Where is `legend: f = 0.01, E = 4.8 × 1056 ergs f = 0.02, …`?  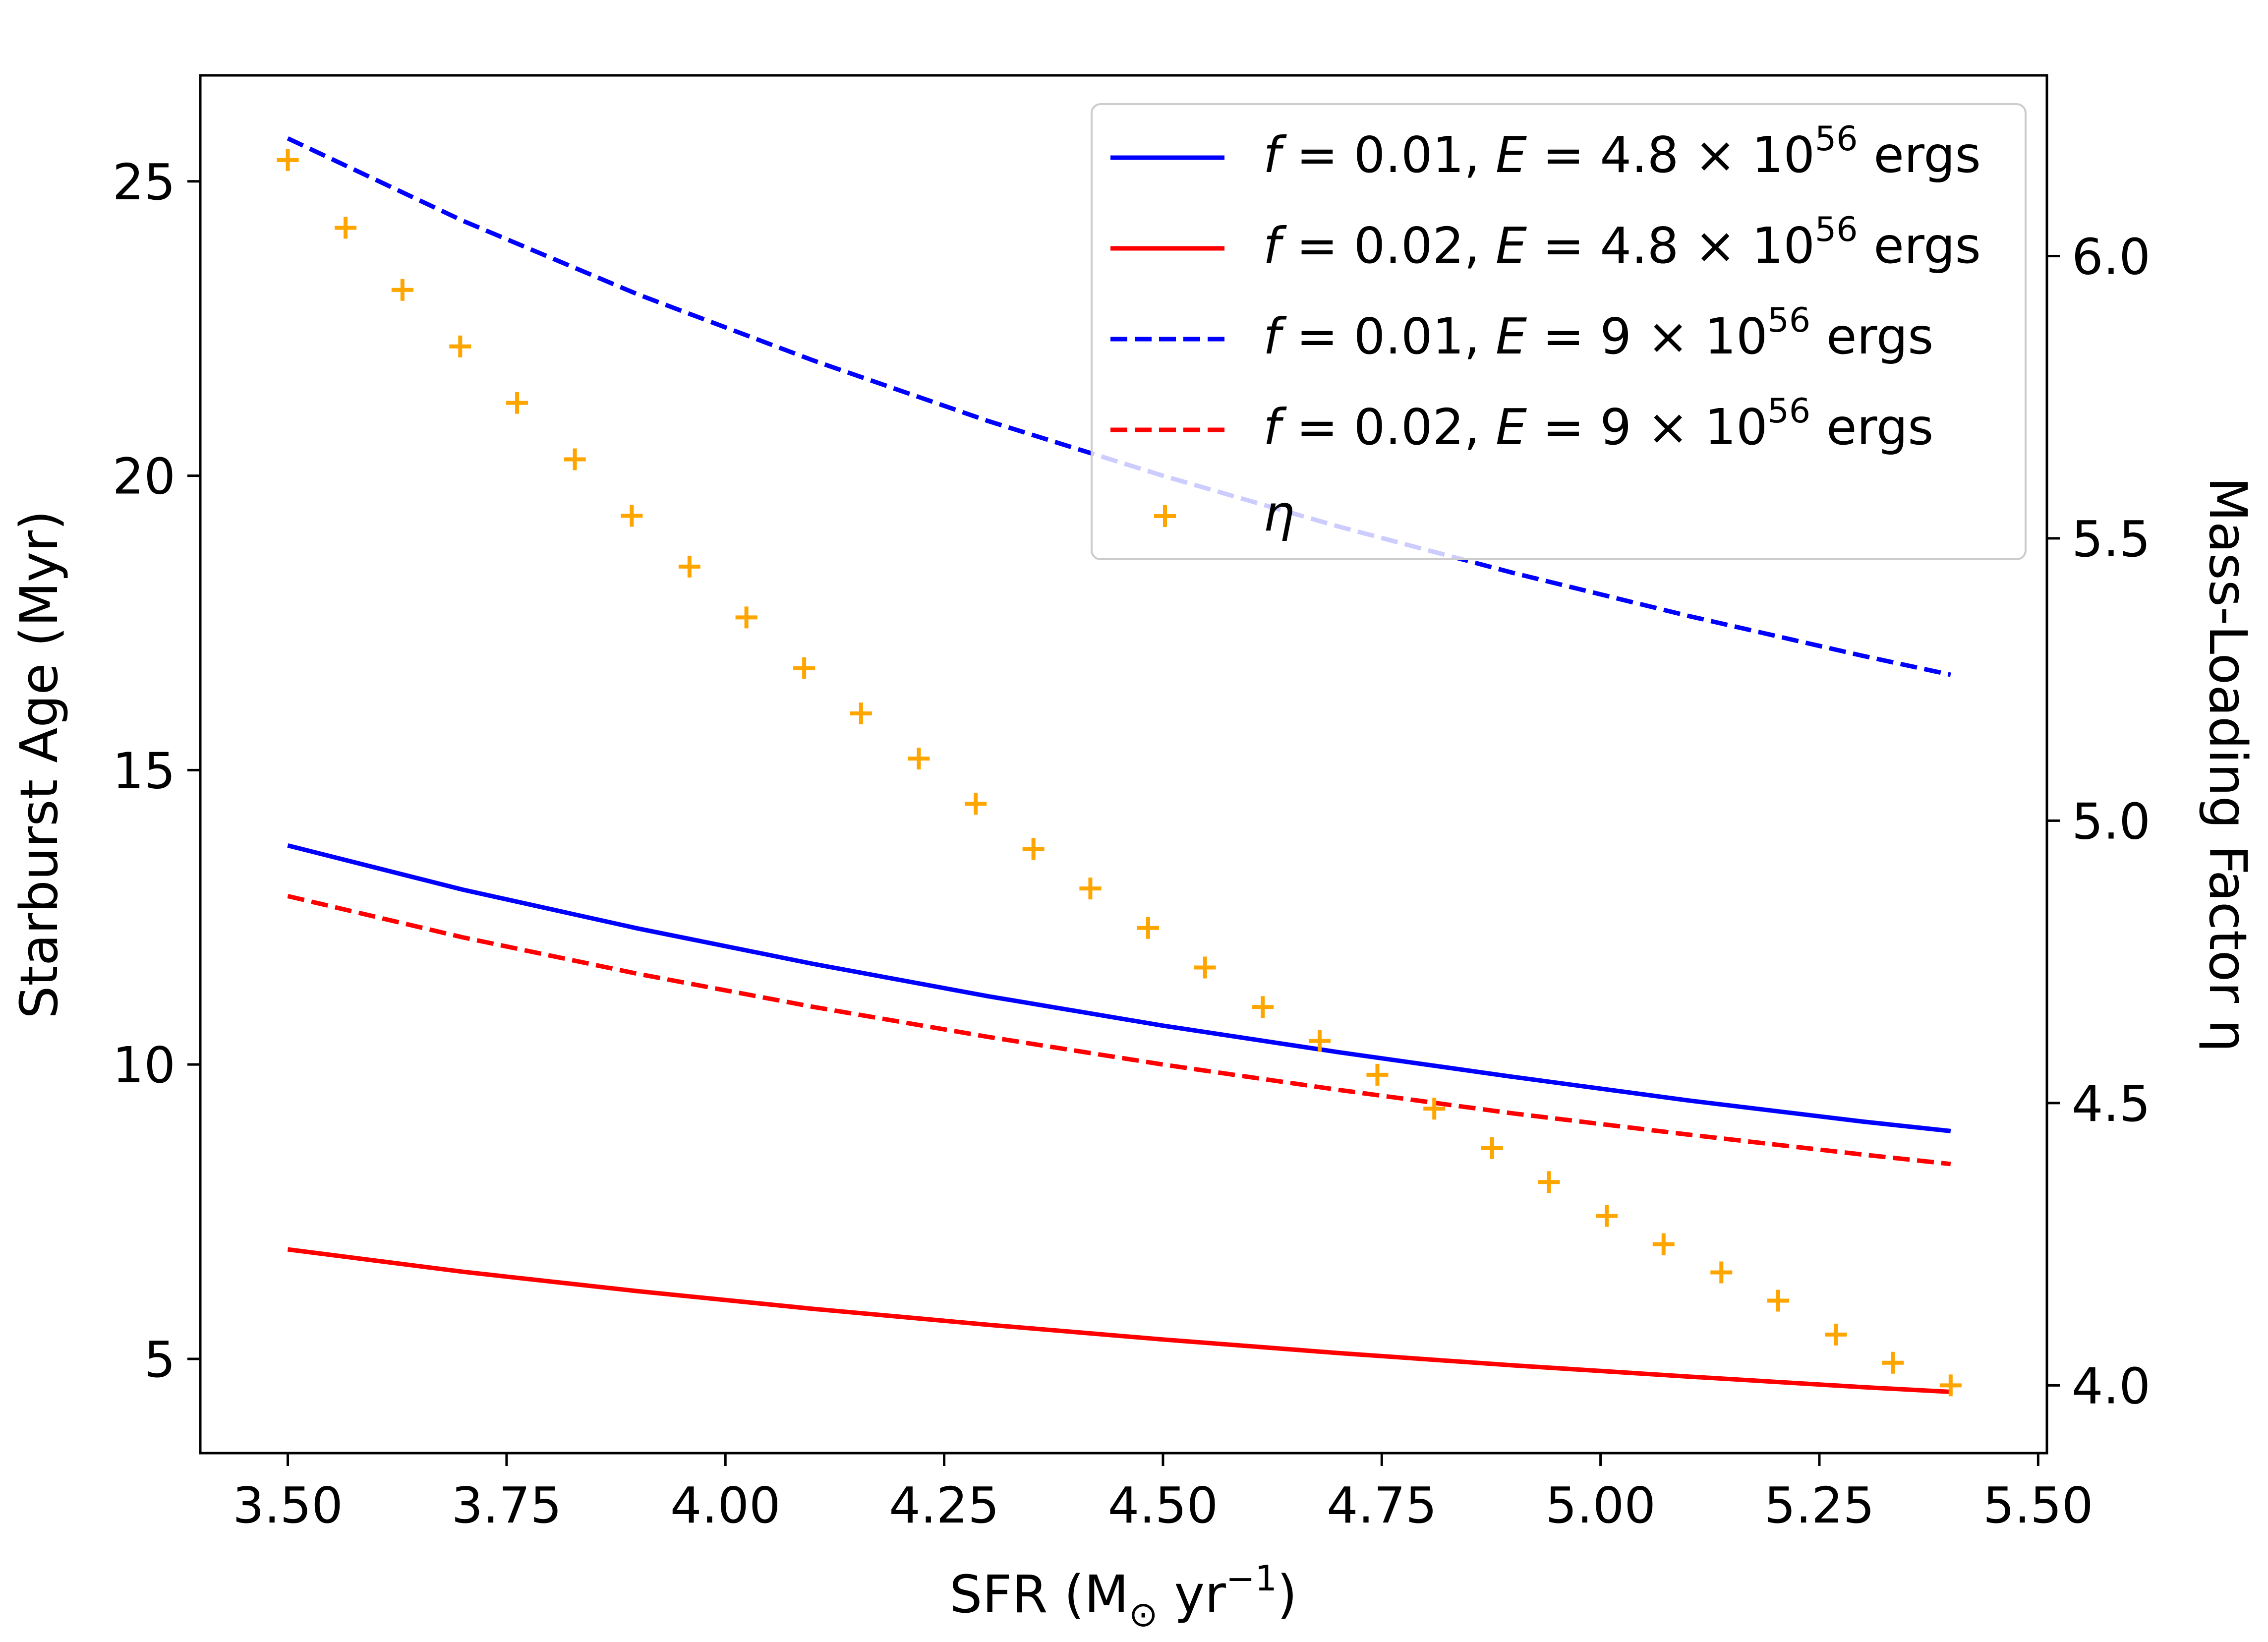
legend: f = 0.01, E = 4.8 × 1056 ergs f = 0.02, … is located at coordinates (1559, 331).